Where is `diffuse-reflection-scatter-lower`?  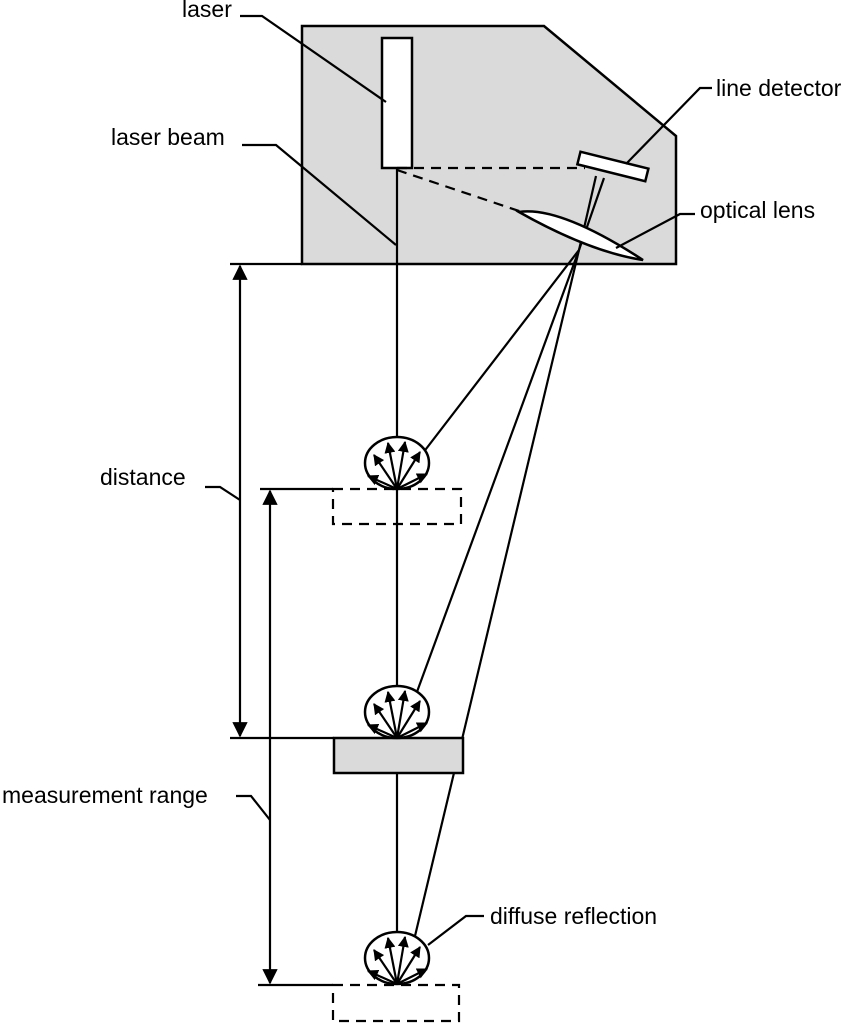 diffuse-reflection-scatter-lower is located at coordinates (397, 958).